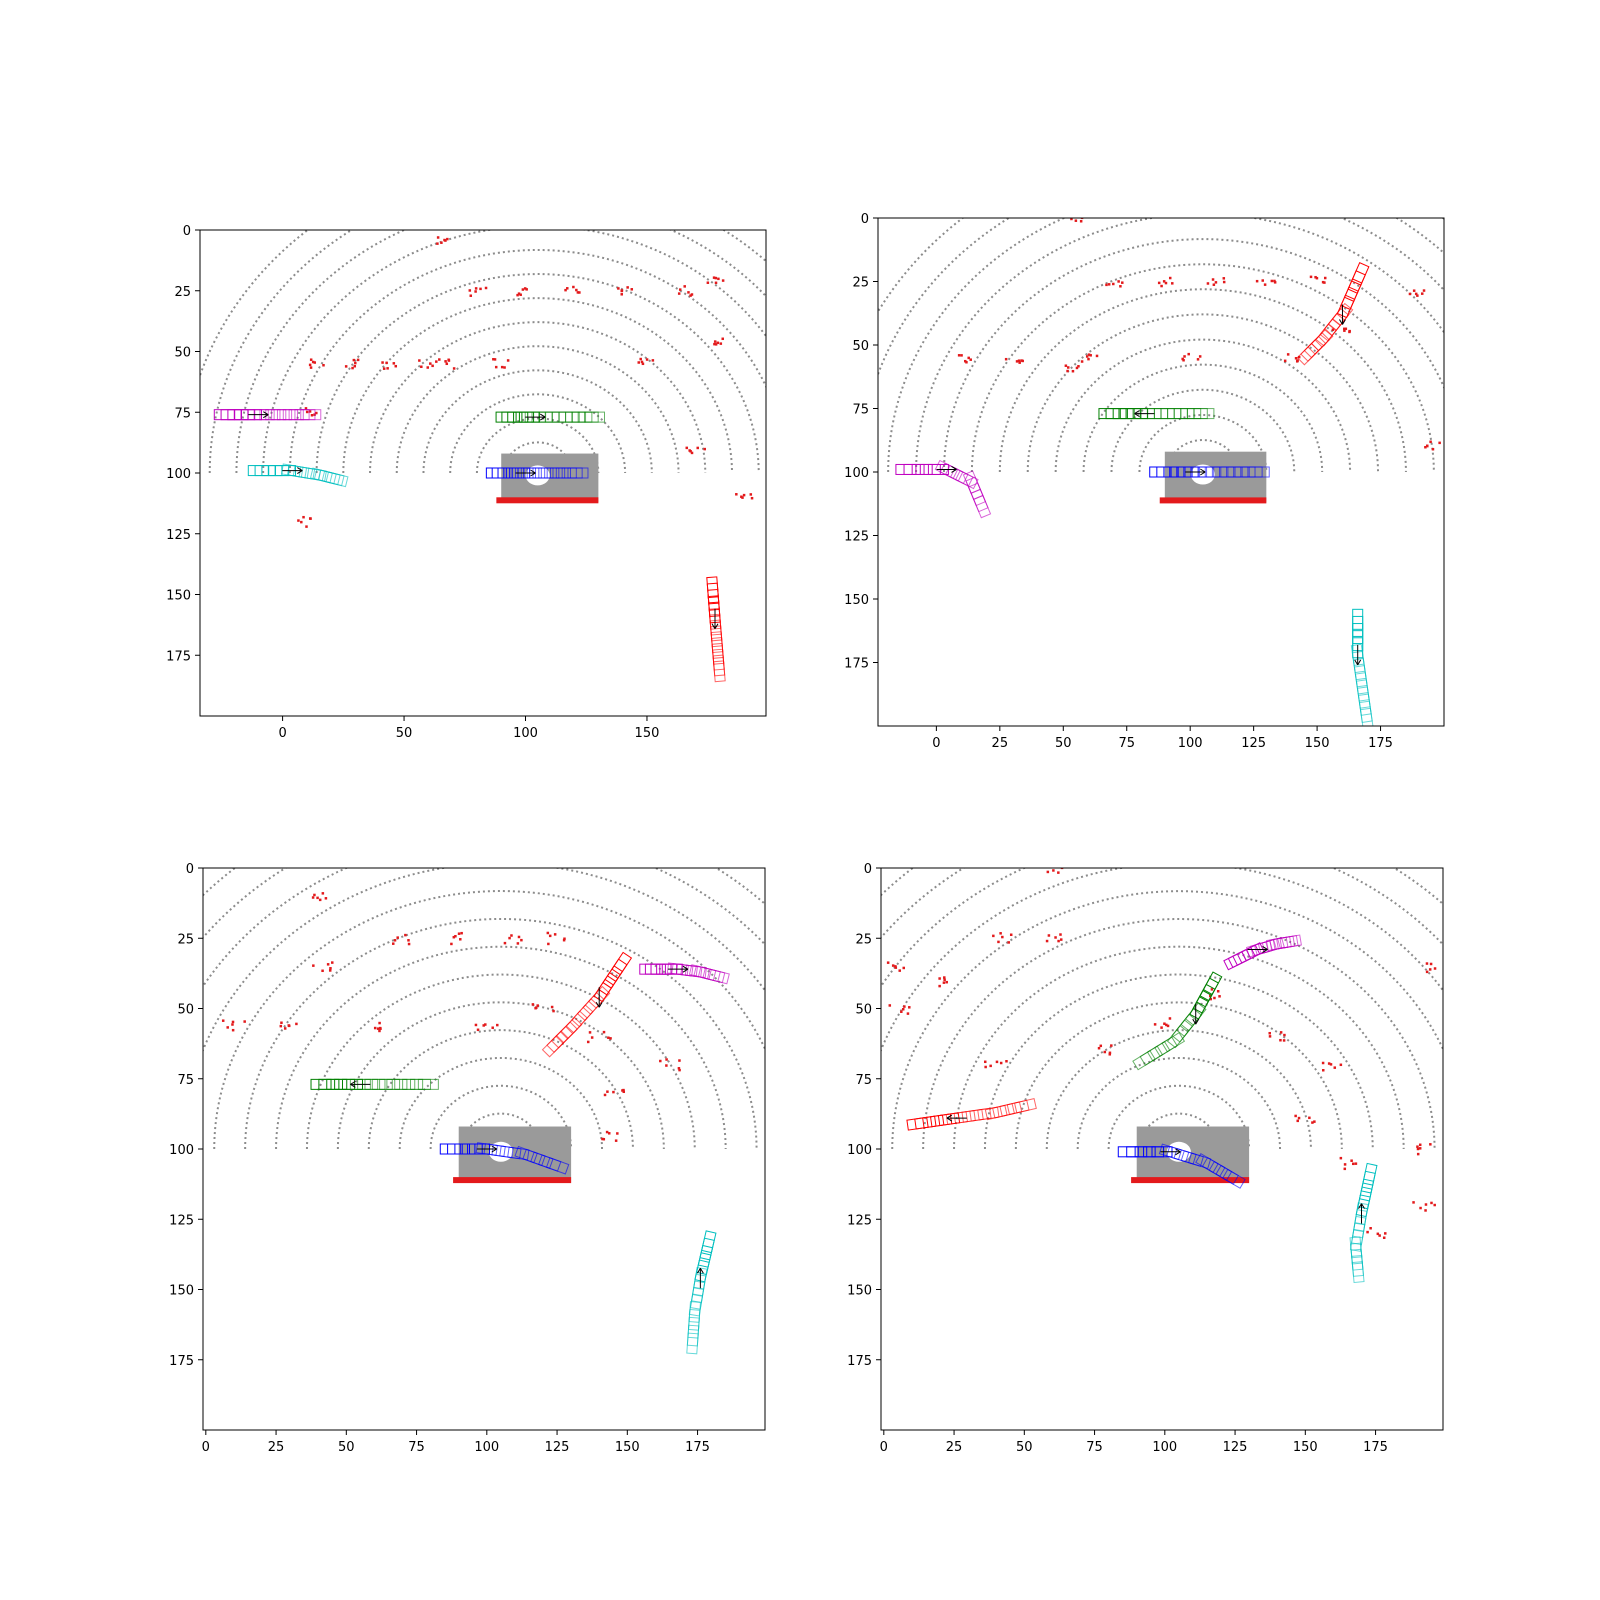  Describe the element at coordinates (178, 535) in the screenshot. I see `y-tick-label: 125` at that location.